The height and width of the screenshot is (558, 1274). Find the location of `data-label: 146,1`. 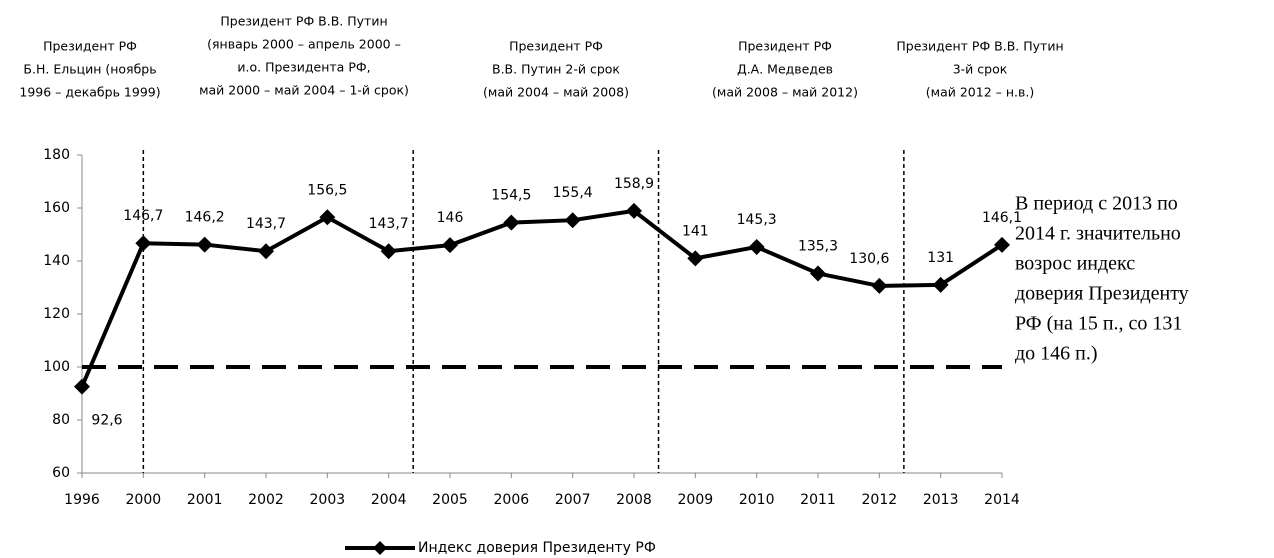

data-label: 146,1 is located at coordinates (1002, 218).